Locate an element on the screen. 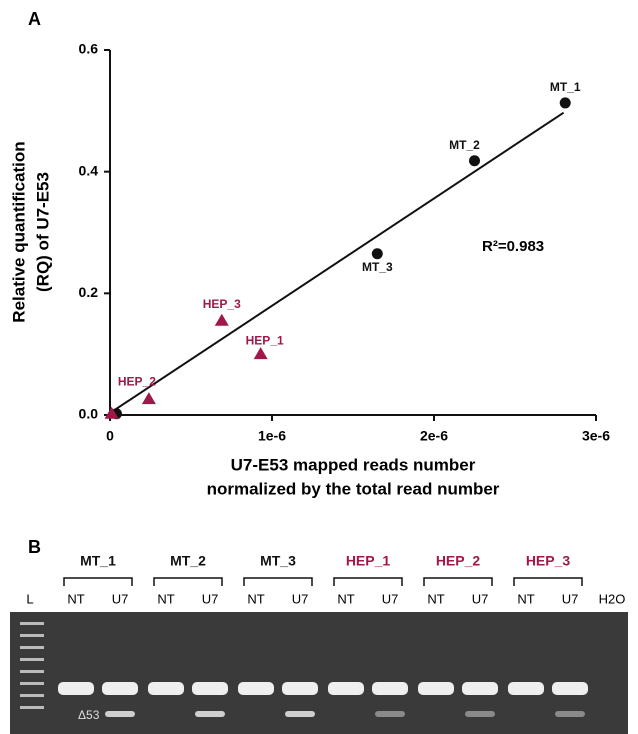 This screenshot has width=638, height=734. point-label: MT_2 is located at coordinates (464, 145).